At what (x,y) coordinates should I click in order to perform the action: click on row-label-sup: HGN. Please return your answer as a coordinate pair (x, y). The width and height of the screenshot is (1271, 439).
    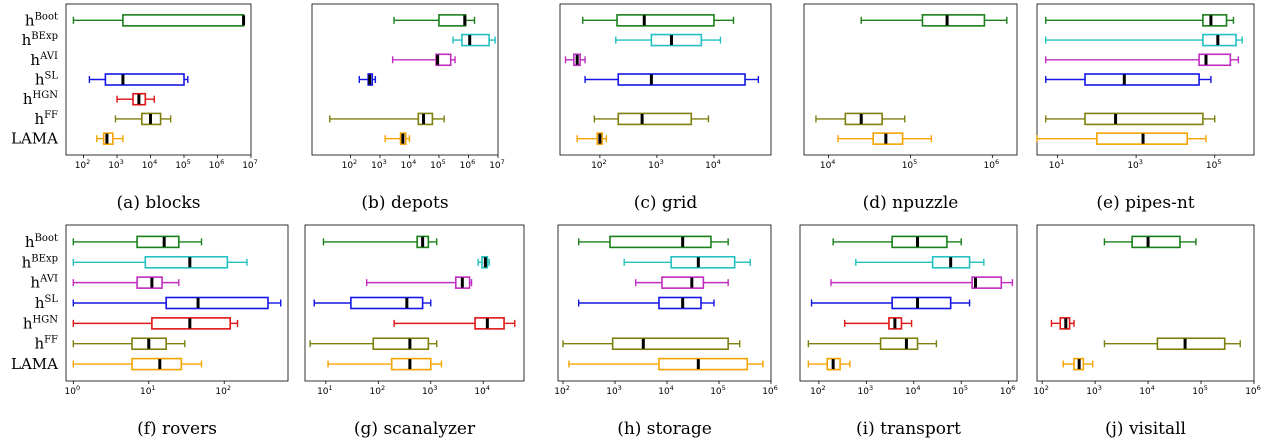
    Looking at the image, I should click on (46, 95).